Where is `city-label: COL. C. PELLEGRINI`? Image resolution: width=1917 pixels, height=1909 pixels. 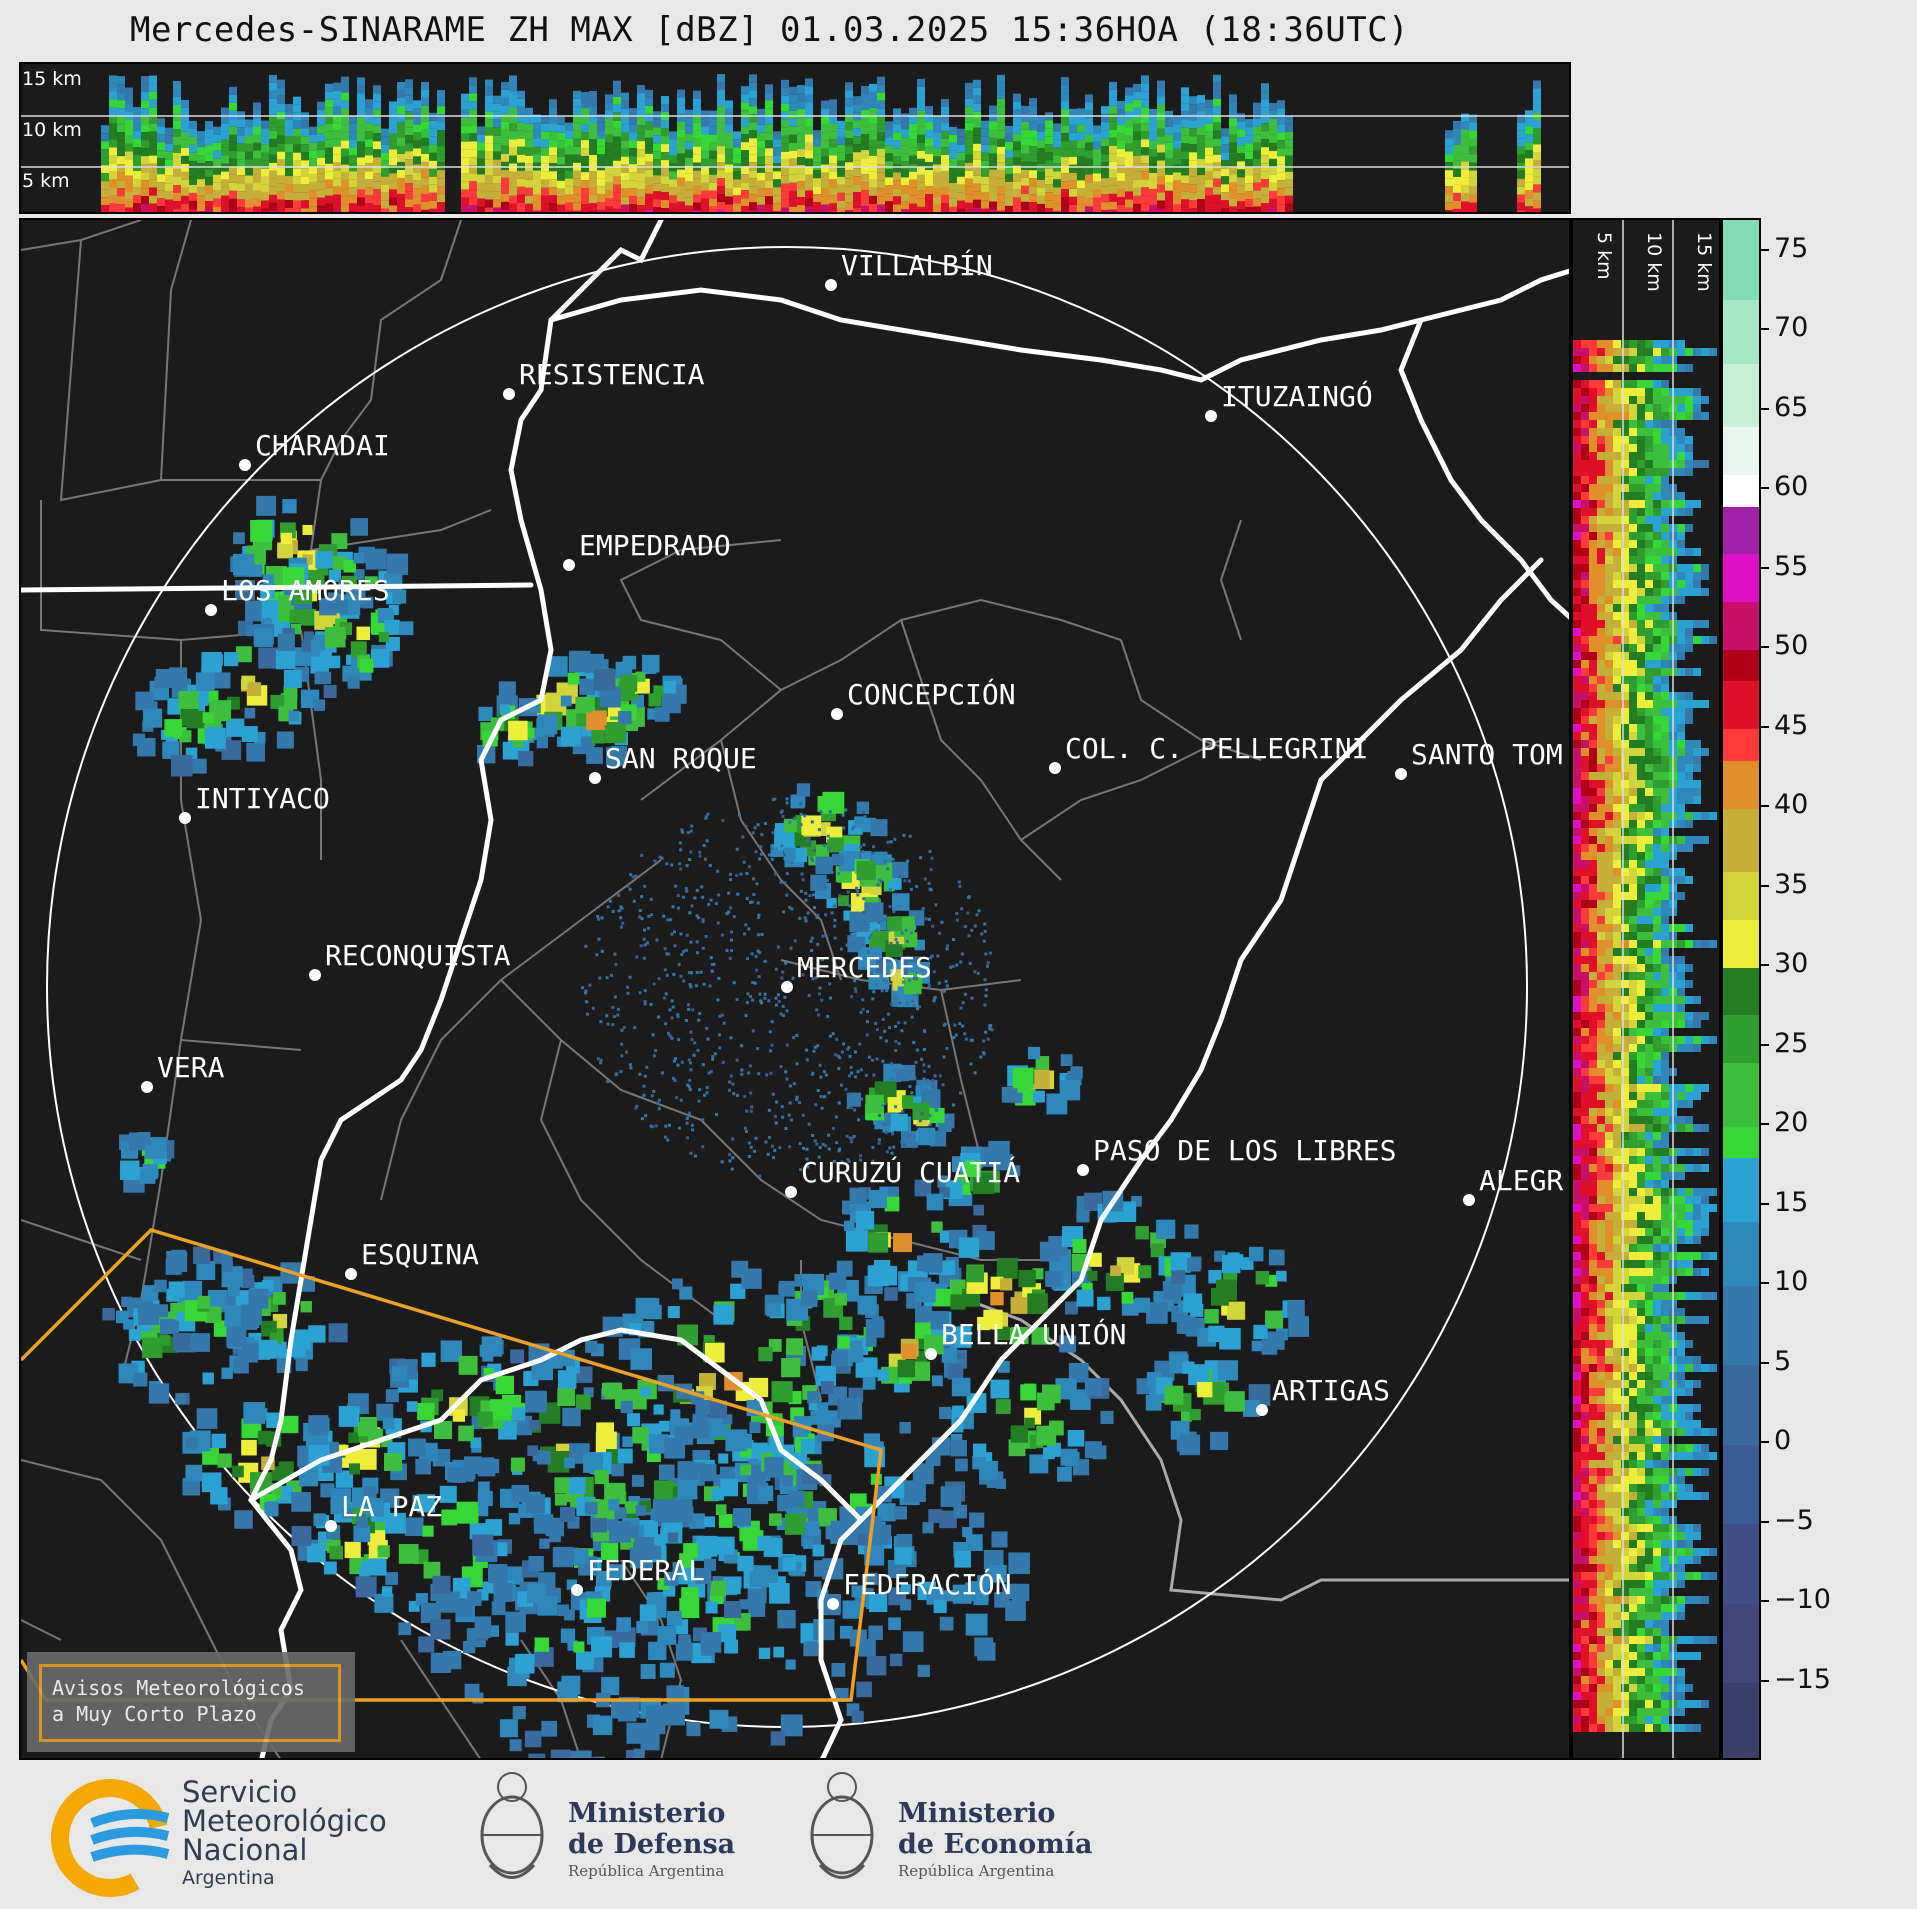
city-label: COL. C. PELLEGRINI is located at coordinates (1216, 748).